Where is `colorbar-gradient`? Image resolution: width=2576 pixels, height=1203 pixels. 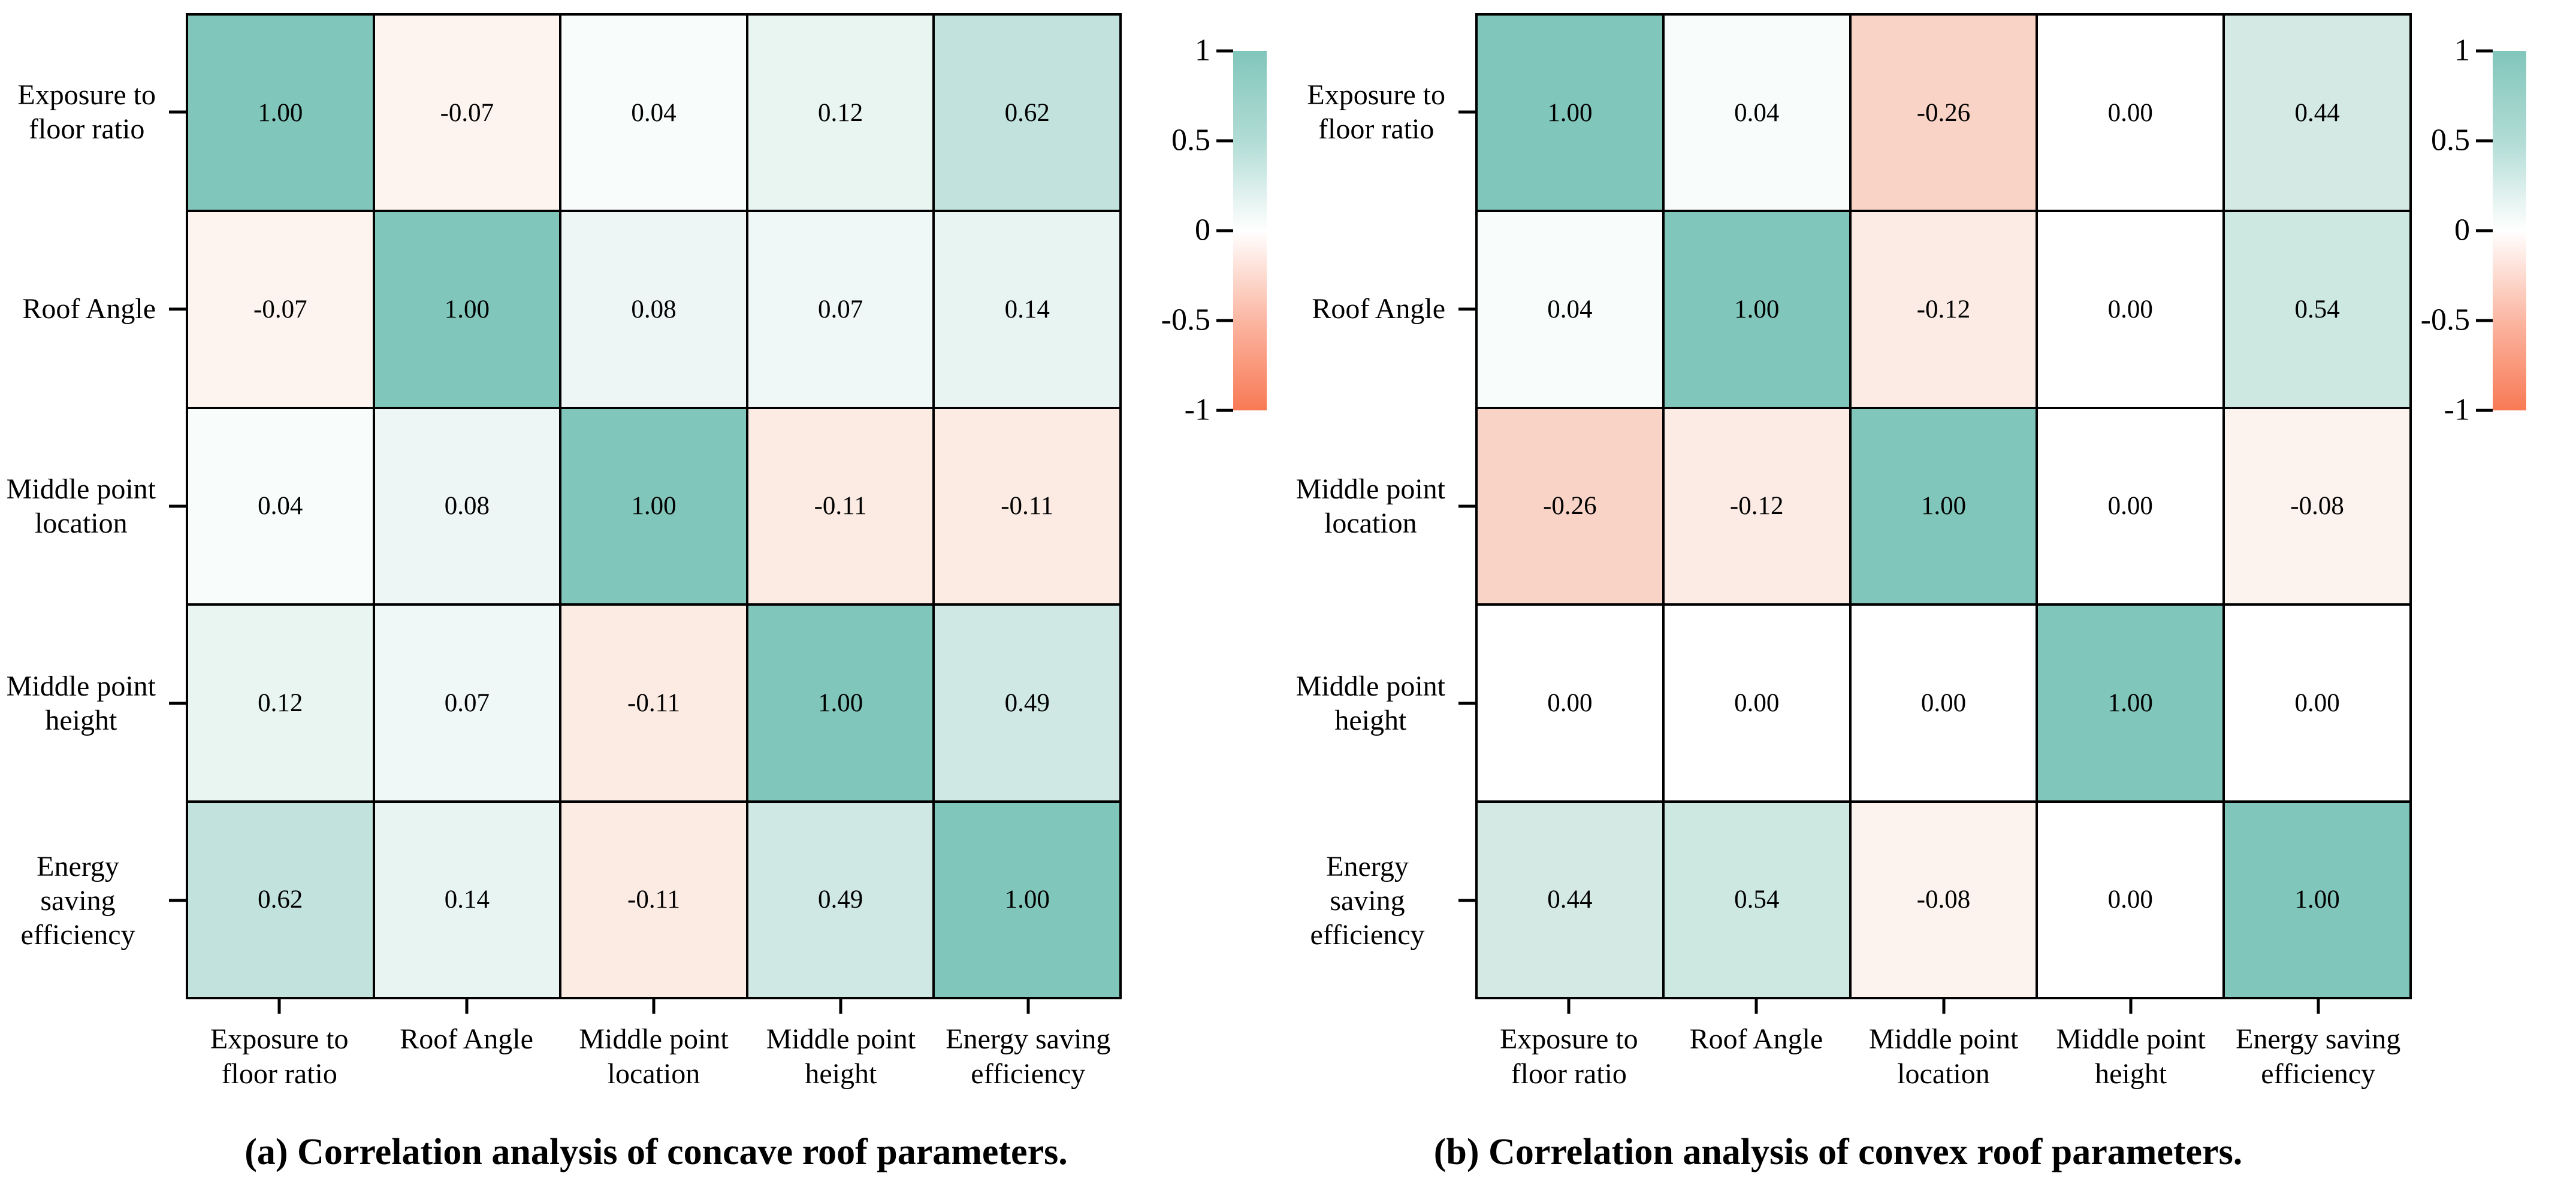 colorbar-gradient is located at coordinates (1250, 230).